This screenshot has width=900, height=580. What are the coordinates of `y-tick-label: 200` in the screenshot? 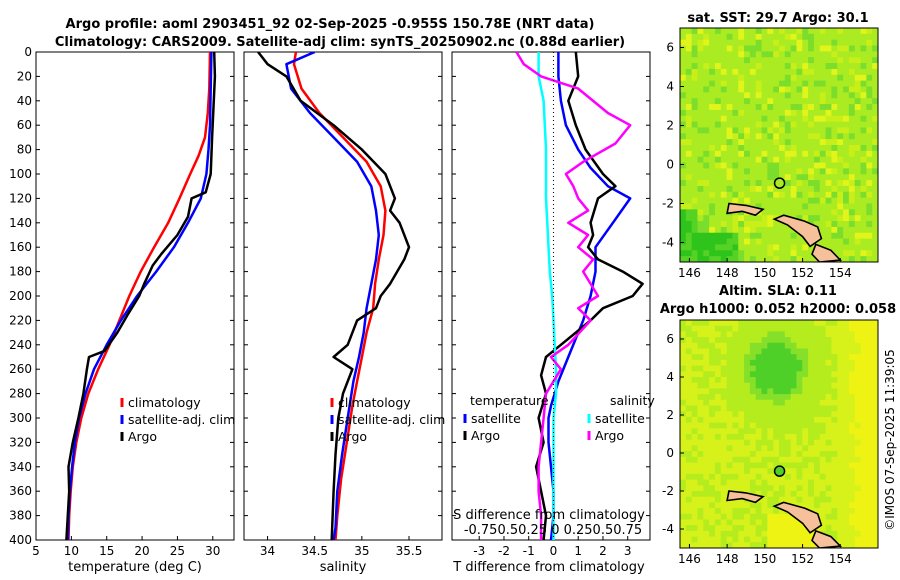 It's located at (20, 296).